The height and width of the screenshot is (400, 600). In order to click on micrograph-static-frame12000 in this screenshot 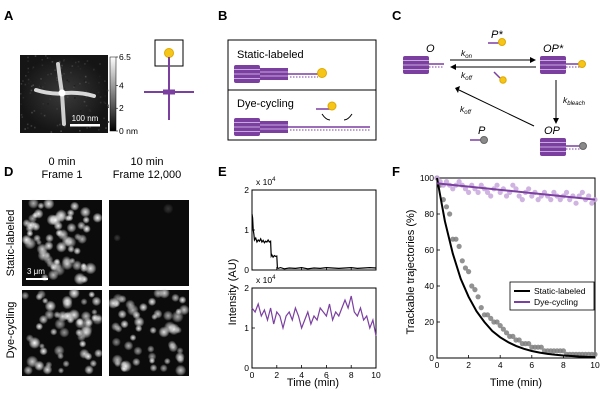, I will do `click(149, 243)`.